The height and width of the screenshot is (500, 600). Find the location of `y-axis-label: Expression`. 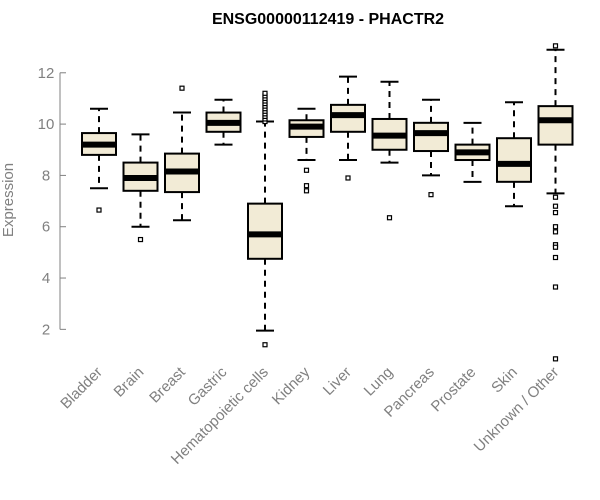

y-axis-label: Expression is located at coordinates (8, 200).